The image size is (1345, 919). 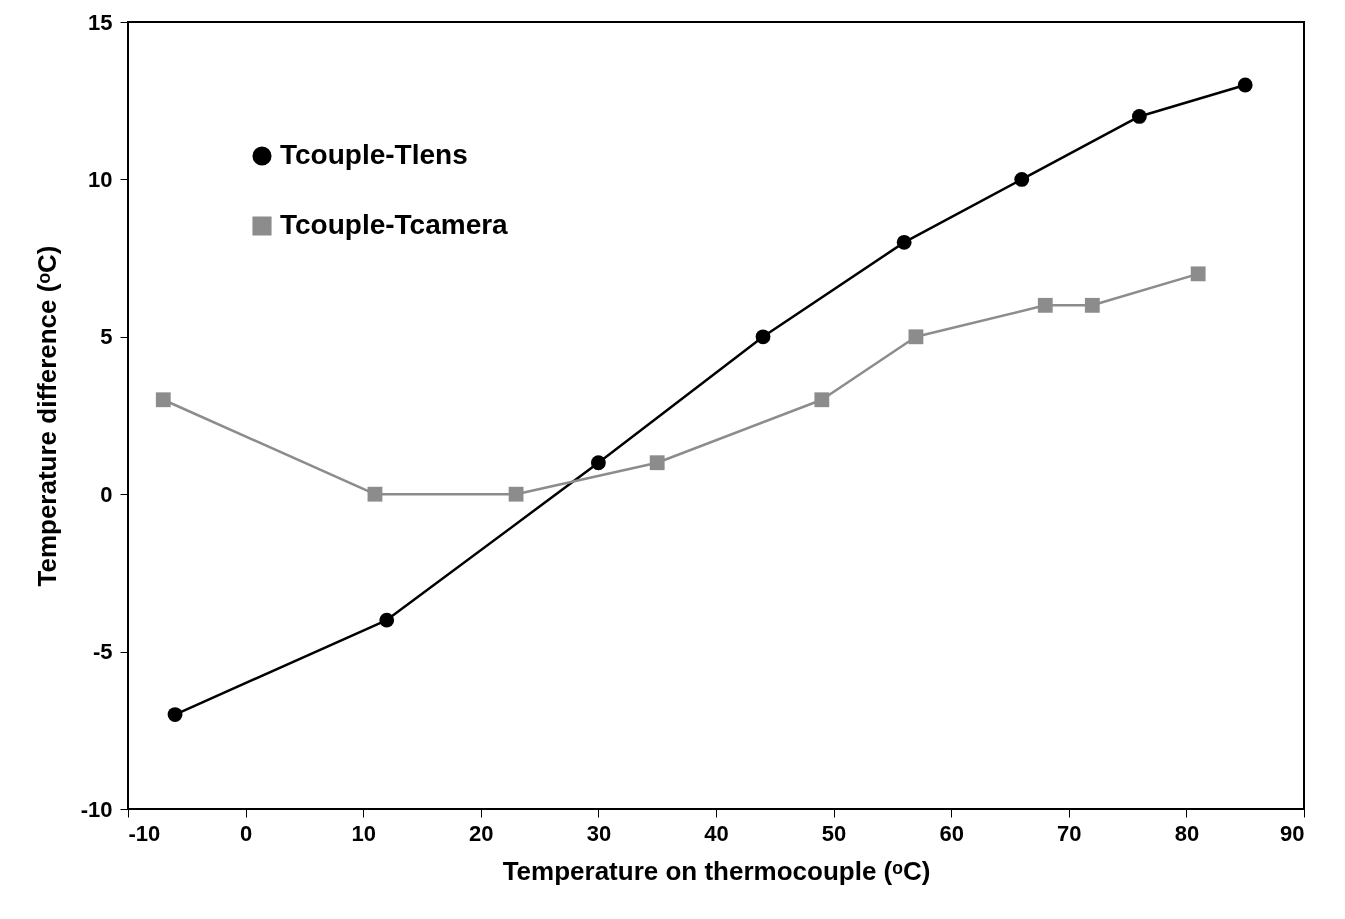 I want to click on x-tick-label: 90, so click(x=1292, y=833).